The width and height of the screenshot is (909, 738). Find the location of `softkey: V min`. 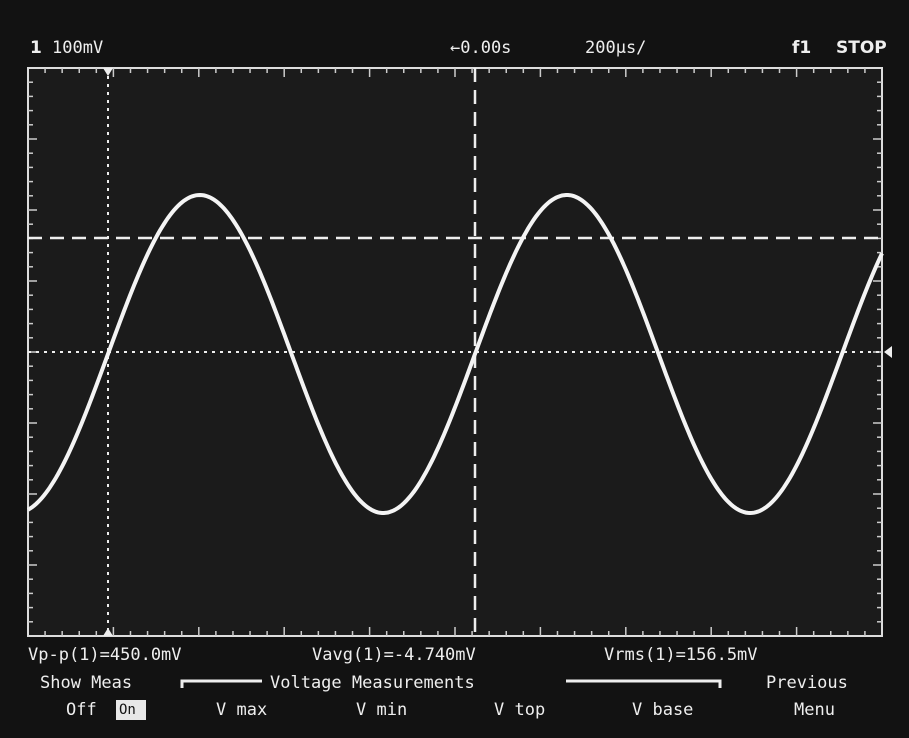

softkey: V min is located at coordinates (381, 710).